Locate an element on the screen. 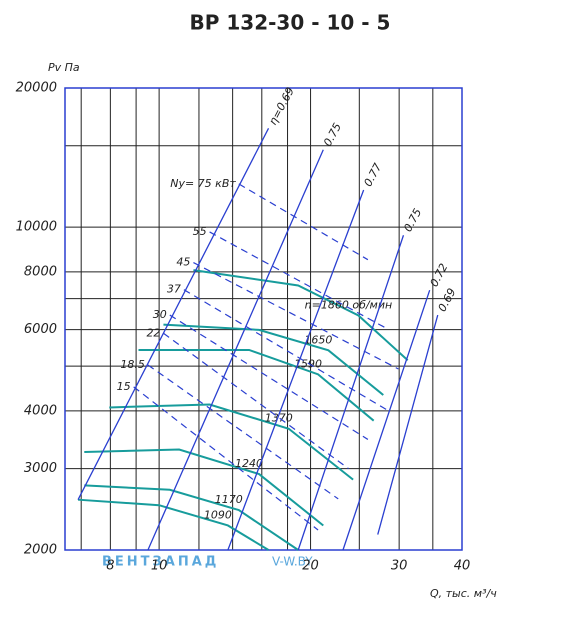 The width and height of the screenshot is (567, 630). power-label: 37 is located at coordinates (174, 289).